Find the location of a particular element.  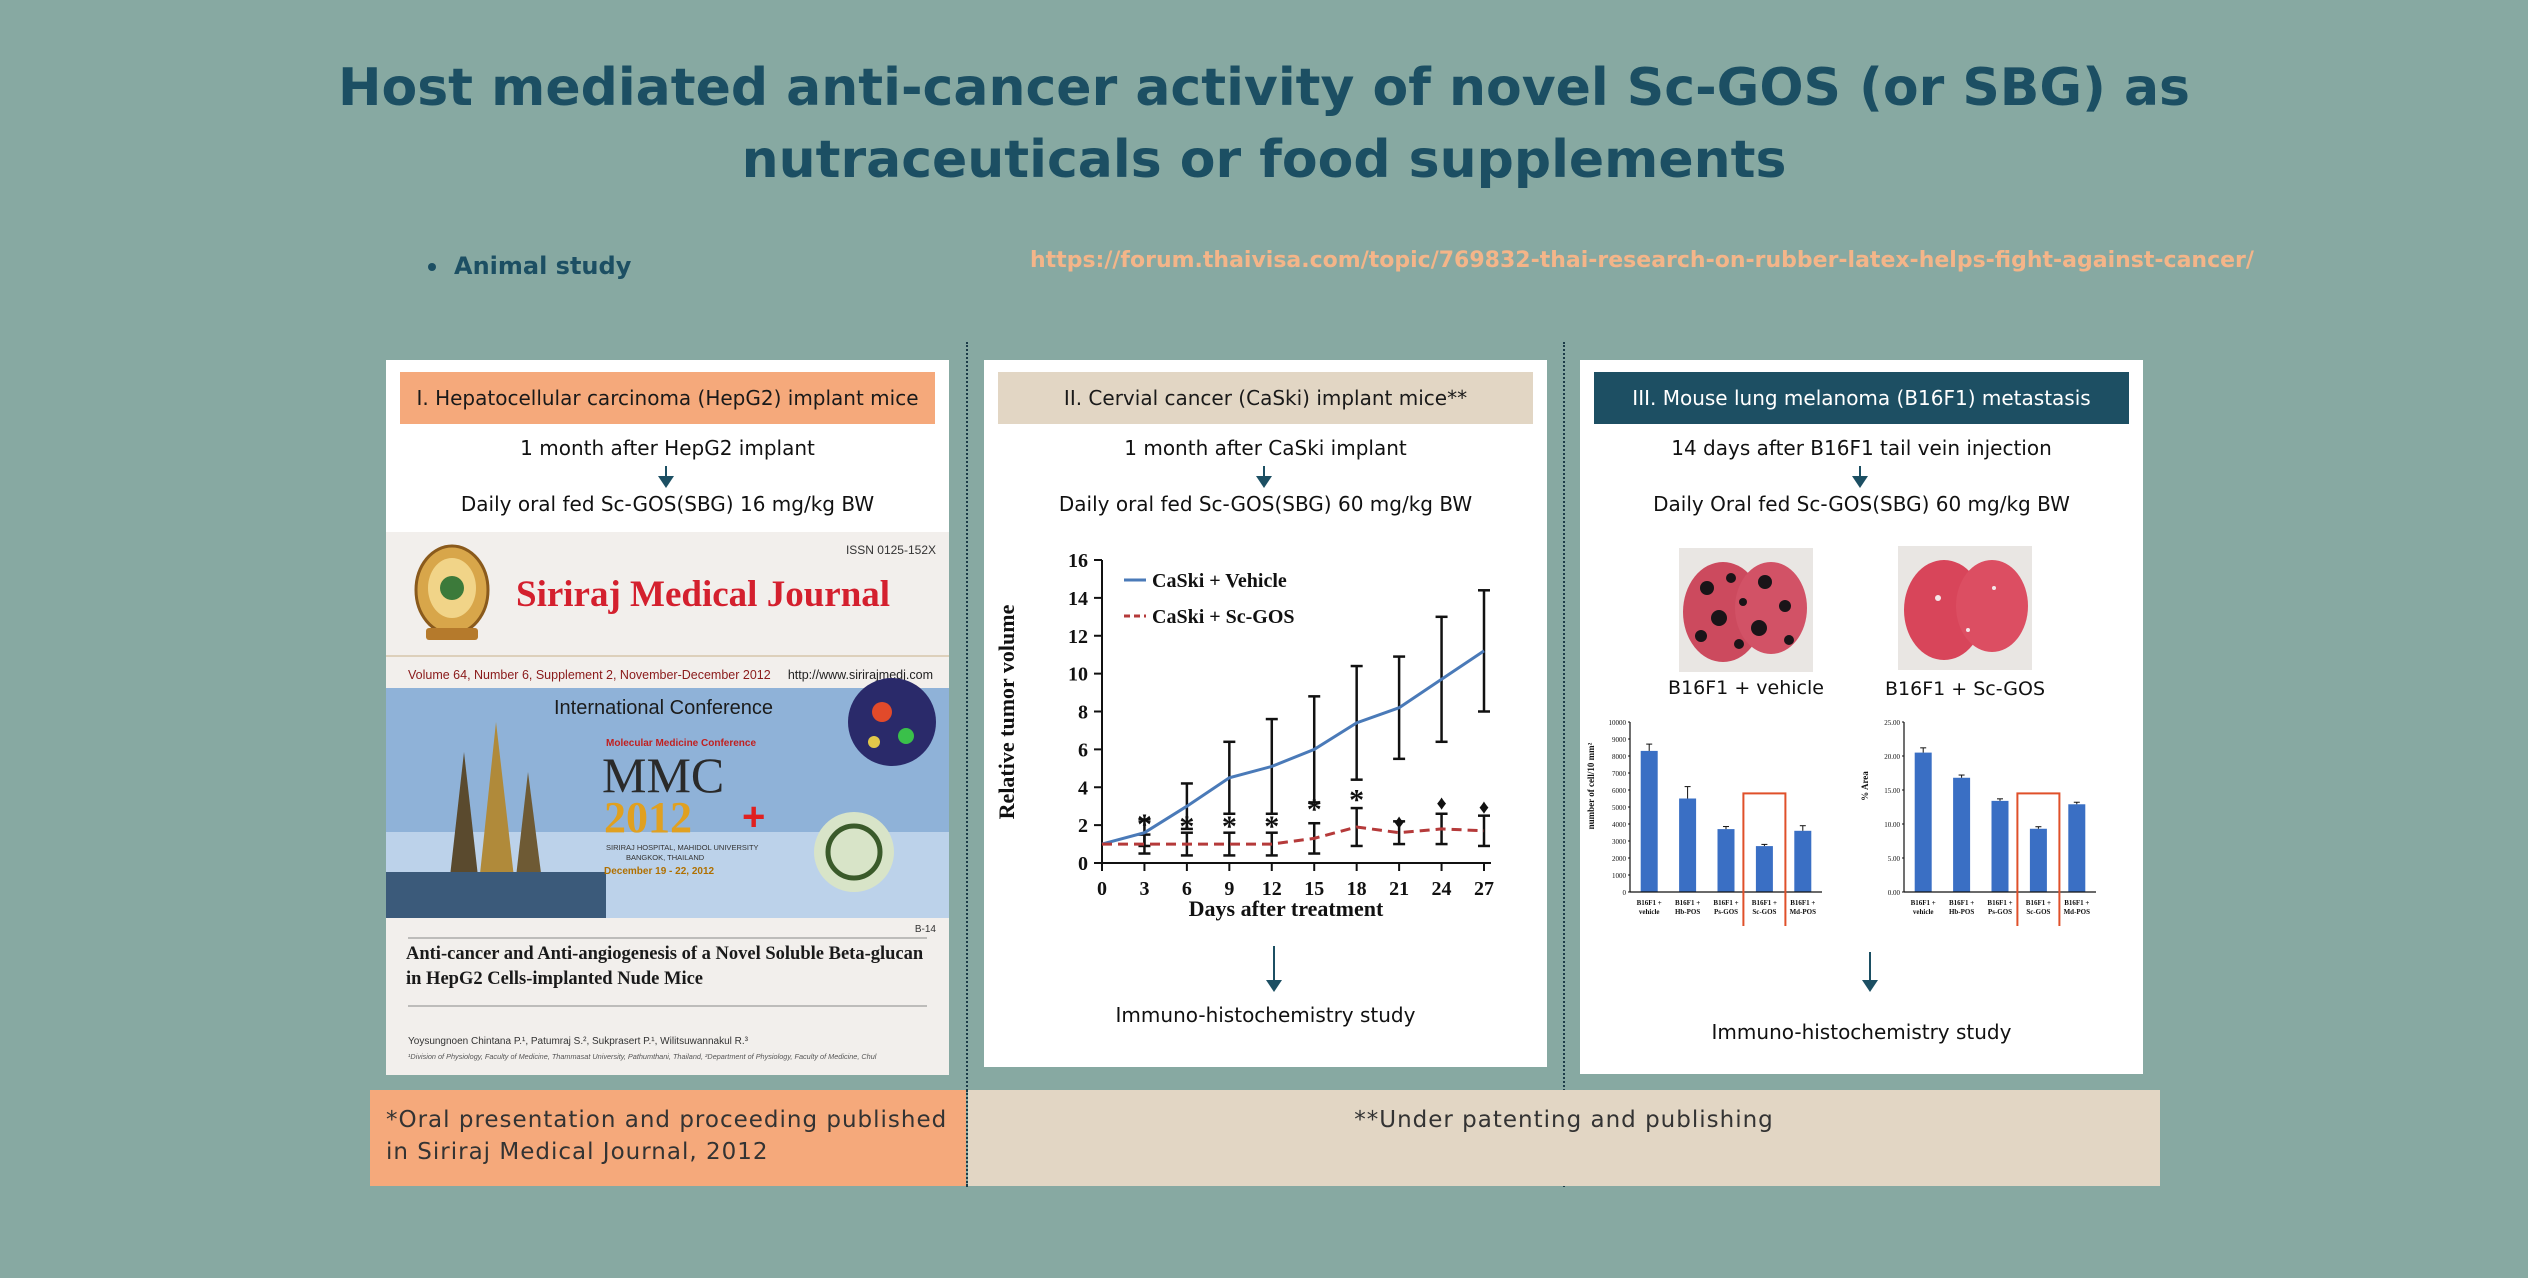

error-bar is located at coordinates (1399, 833).